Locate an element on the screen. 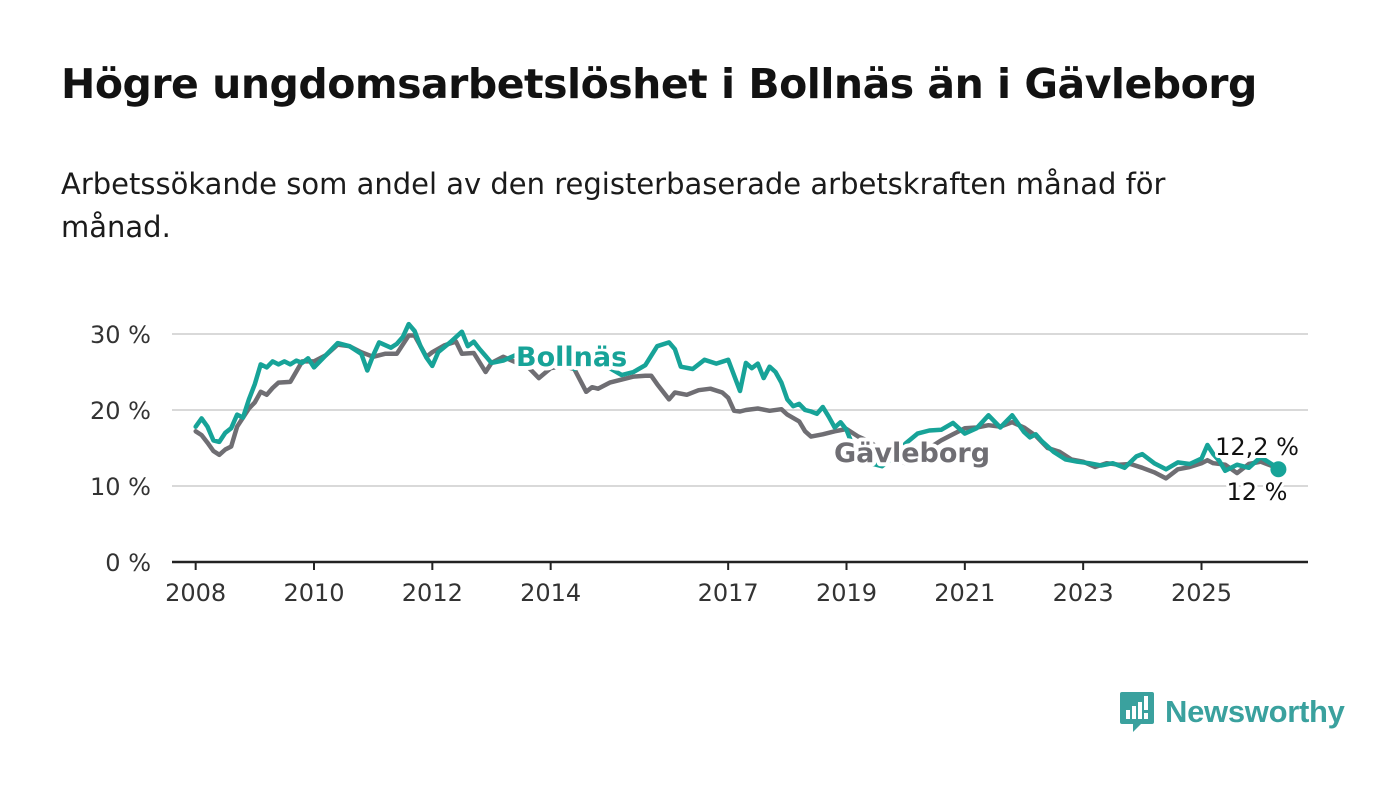 The image size is (1400, 794). y-tick-label: 30 % is located at coordinates (120, 335).